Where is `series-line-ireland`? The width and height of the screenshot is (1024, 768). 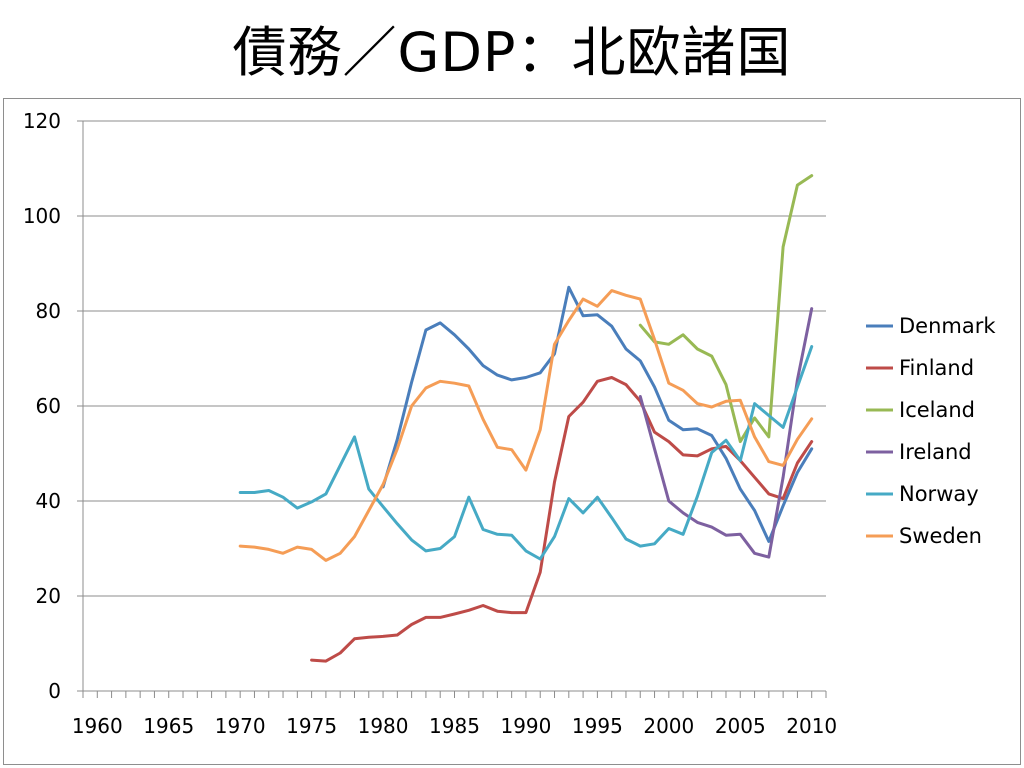 series-line-ireland is located at coordinates (726, 433).